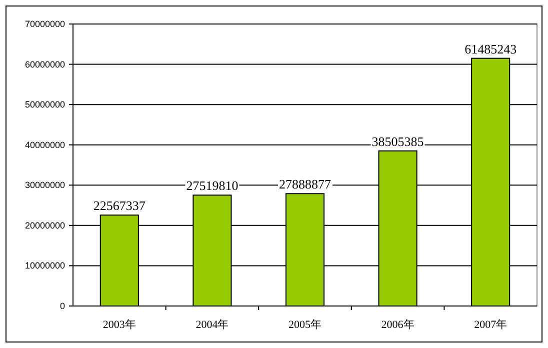 The image size is (548, 348). What do you see at coordinates (44, 225) in the screenshot?
I see `y-tick-label: 20000000` at bounding box center [44, 225].